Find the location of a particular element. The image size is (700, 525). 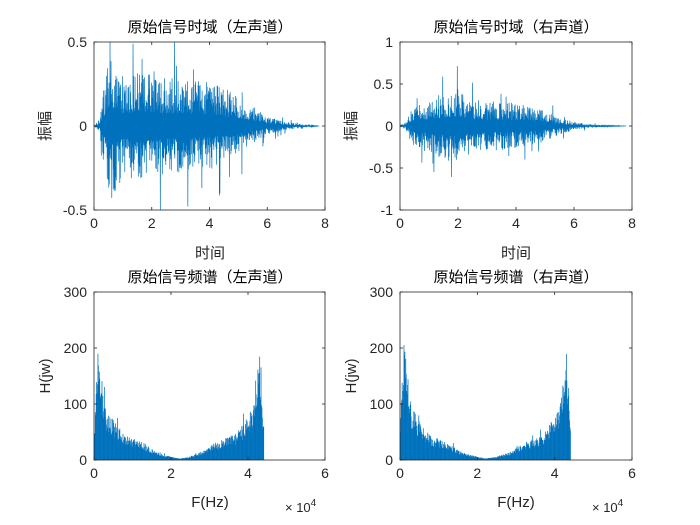

panel-title: 原始信号时域（右声道） is located at coordinates (515, 27).